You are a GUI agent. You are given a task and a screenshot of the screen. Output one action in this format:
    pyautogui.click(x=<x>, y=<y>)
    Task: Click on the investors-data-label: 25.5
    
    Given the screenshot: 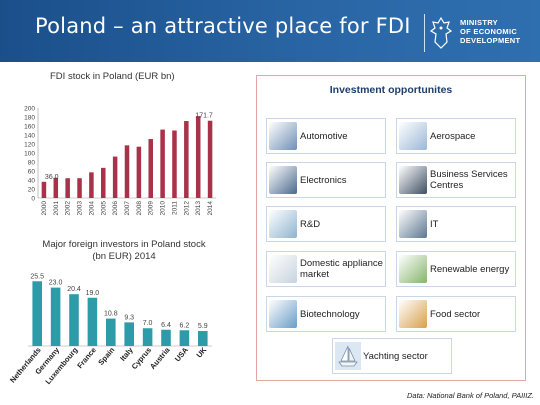 What is the action you would take?
    pyautogui.click(x=37, y=276)
    